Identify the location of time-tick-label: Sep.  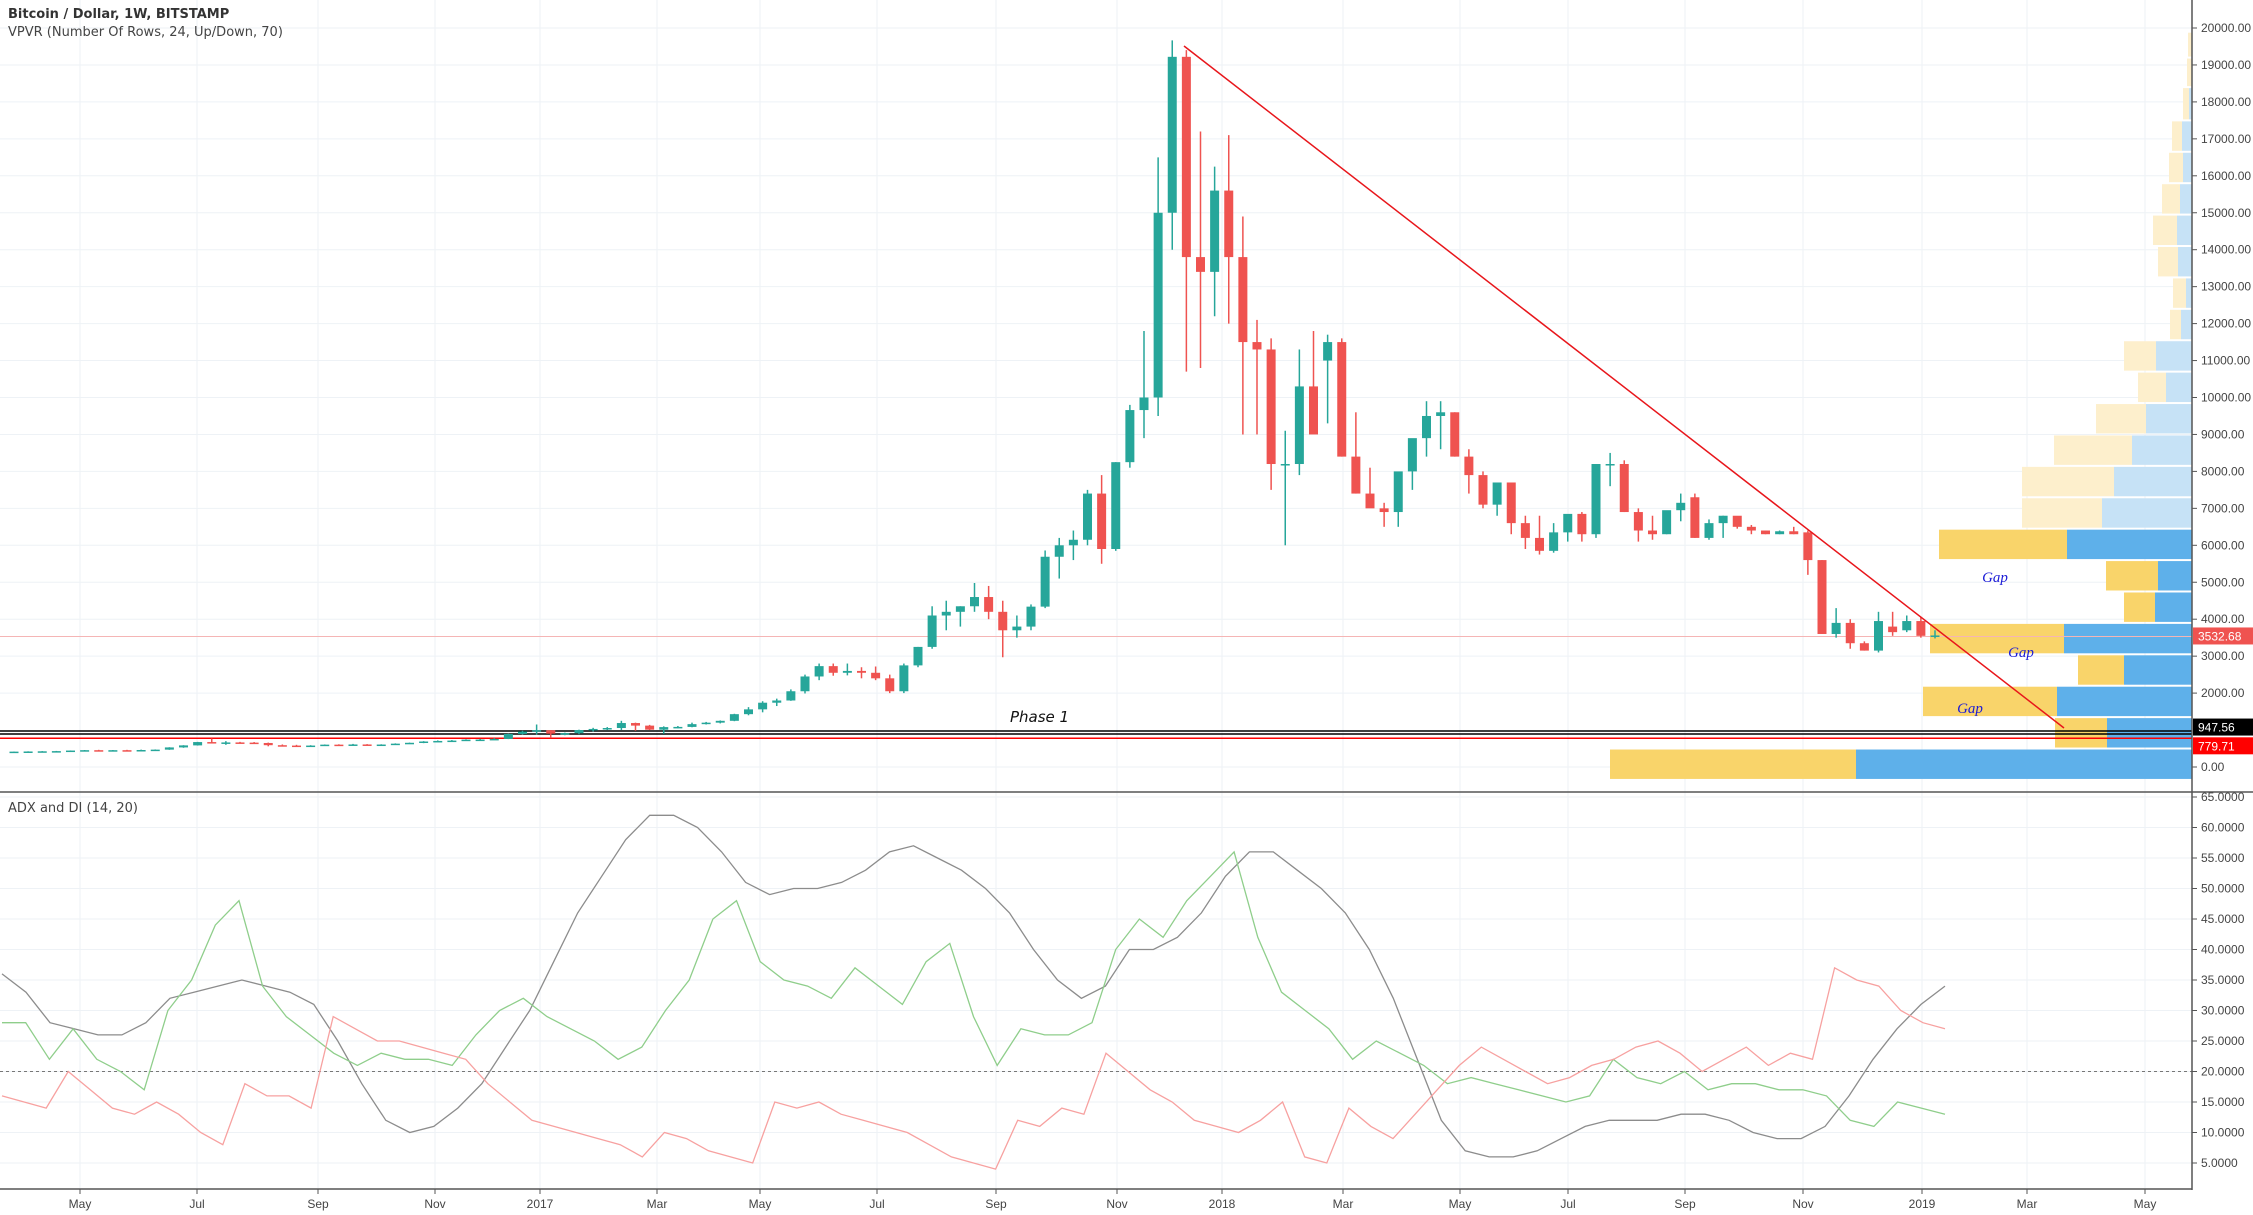
(996, 1204).